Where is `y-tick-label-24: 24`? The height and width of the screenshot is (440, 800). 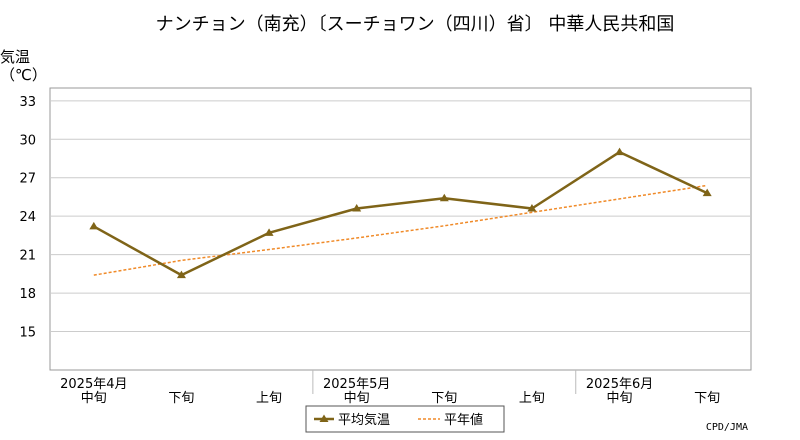
y-tick-label-24: 24 is located at coordinates (27, 217).